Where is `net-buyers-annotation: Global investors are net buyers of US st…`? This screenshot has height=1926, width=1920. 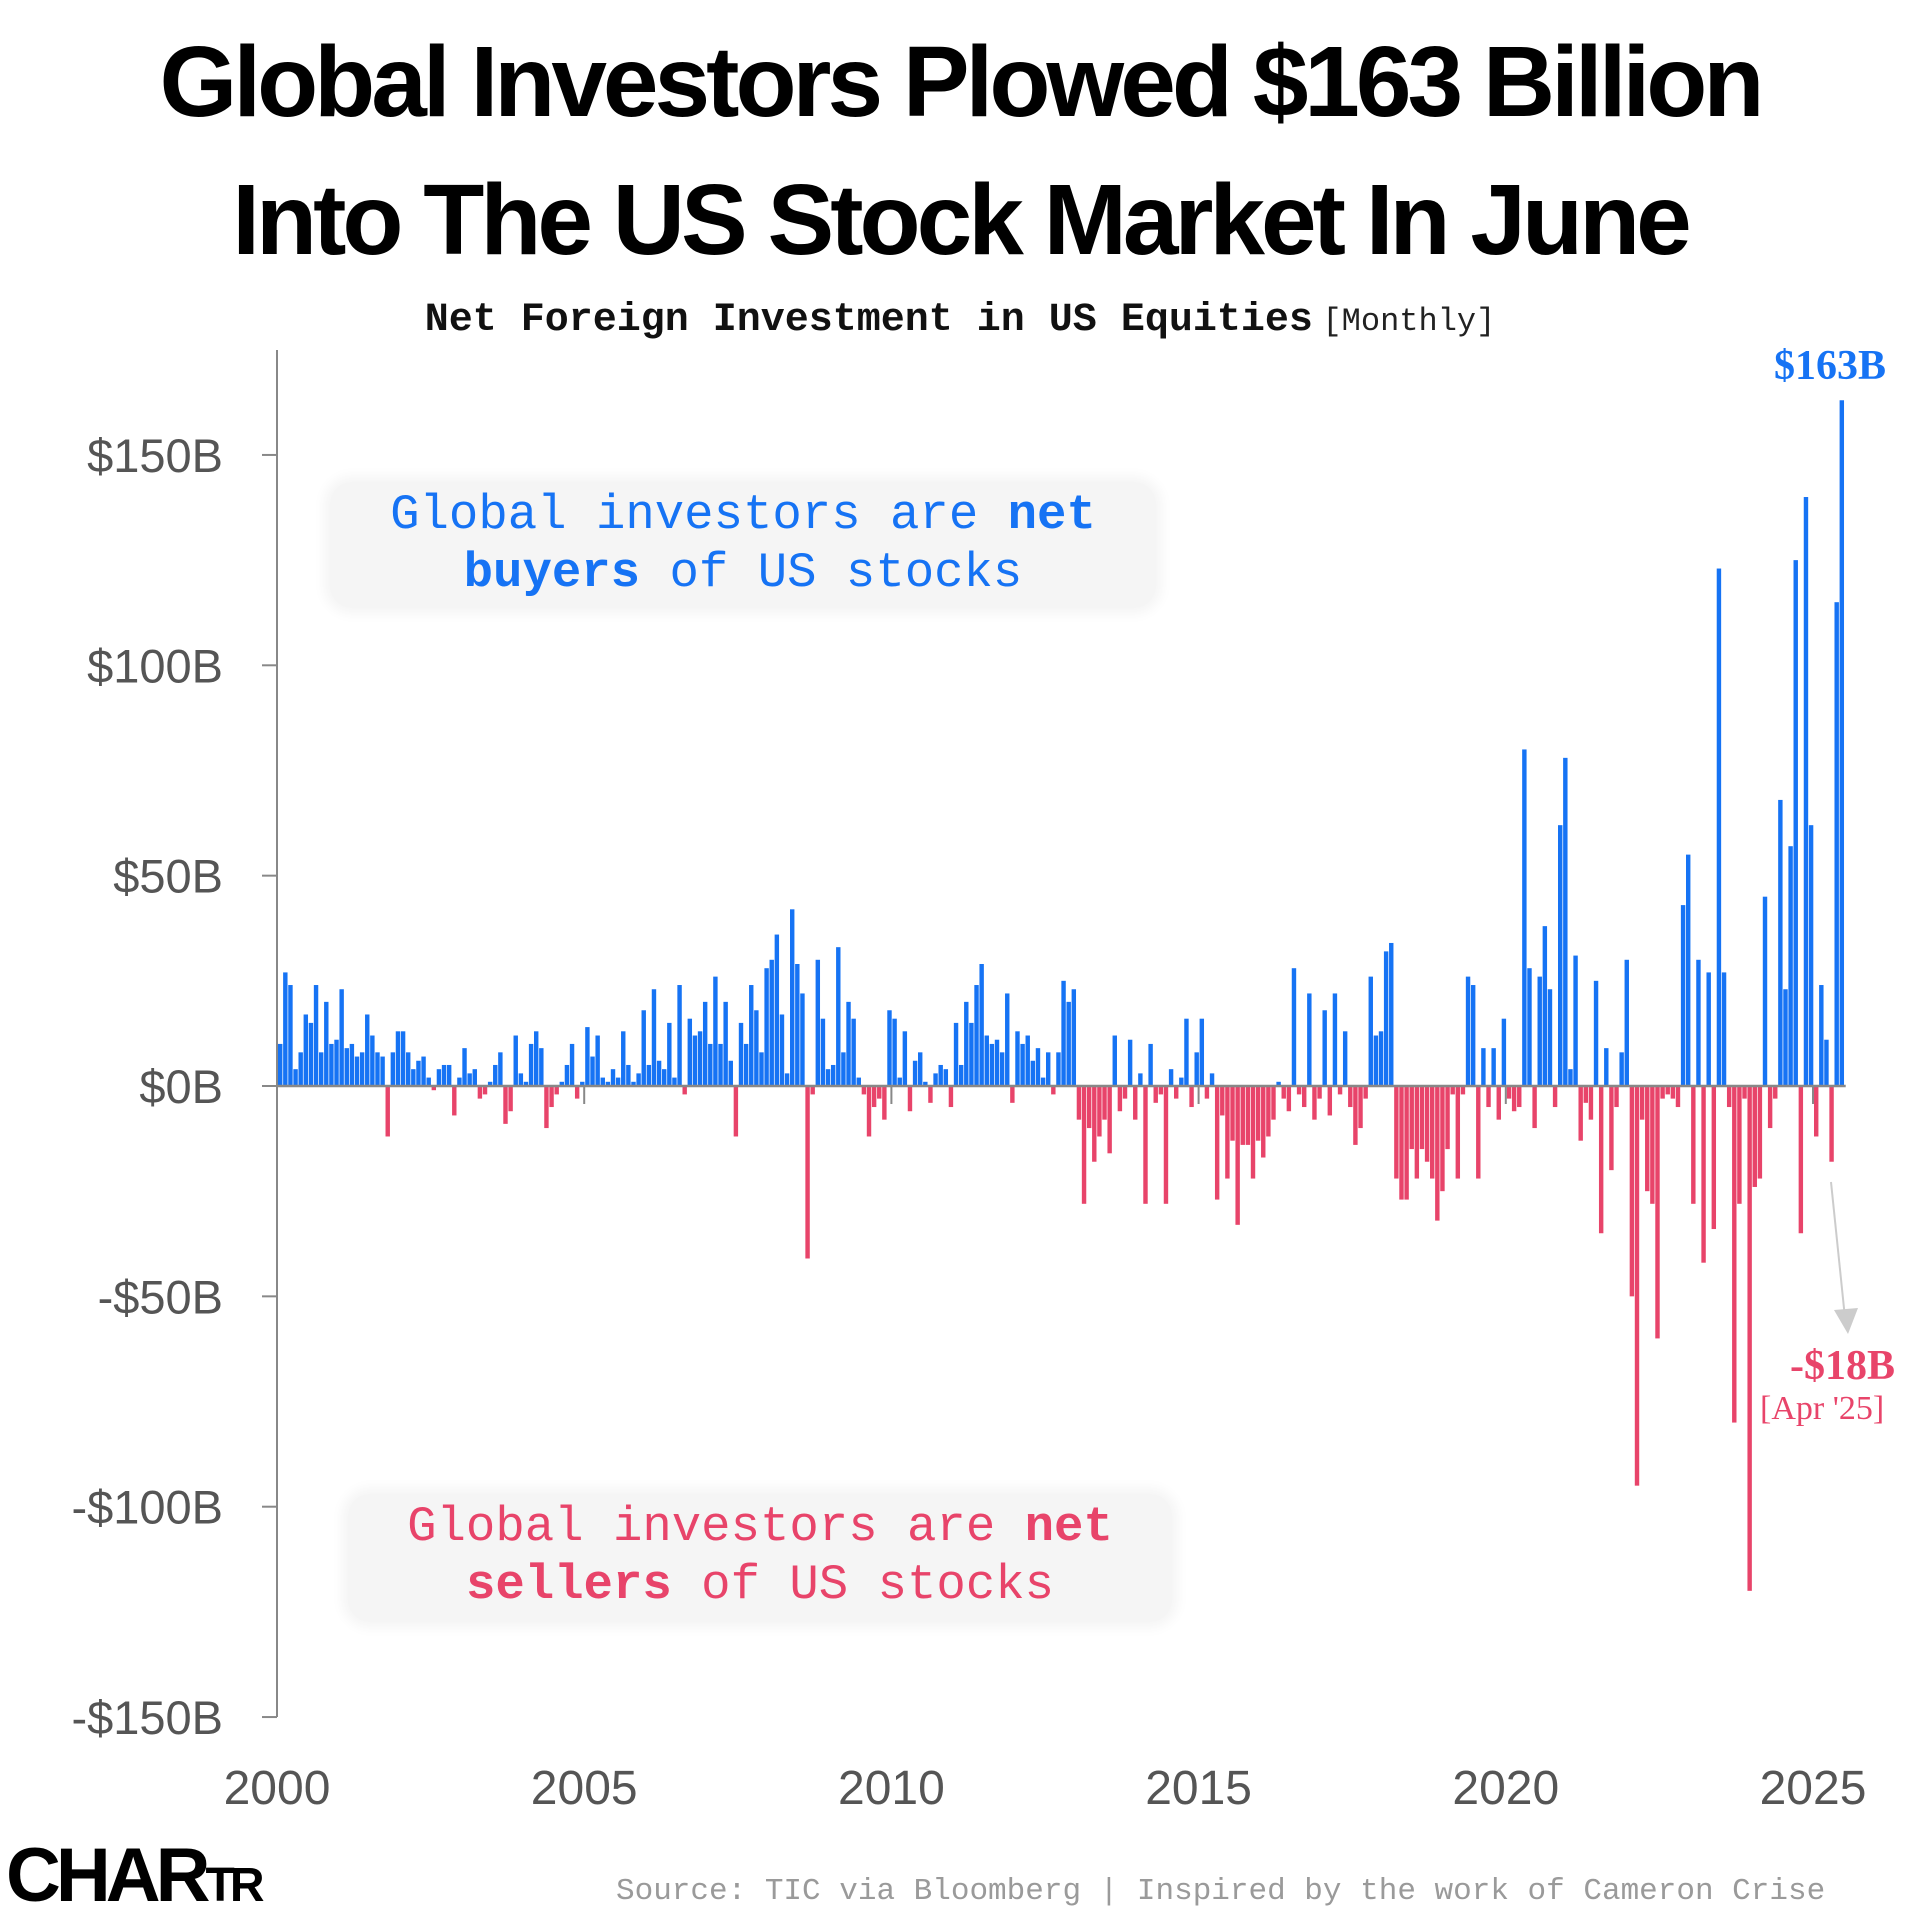 net-buyers-annotation: Global investors are net buyers of US st… is located at coordinates (743, 545).